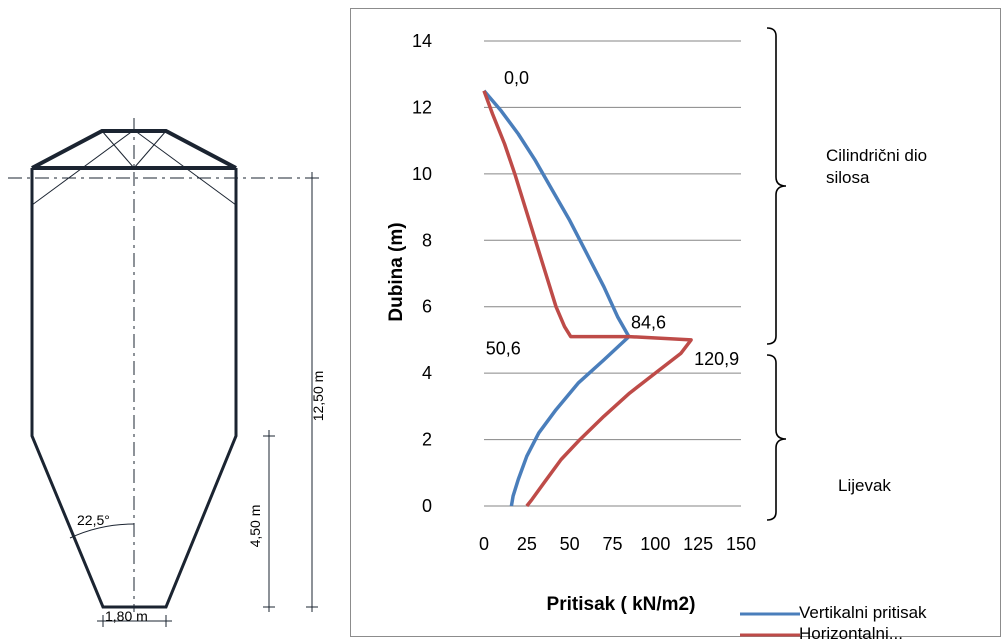 This screenshot has height=644, width=1003. Describe the element at coordinates (655, 544) in the screenshot. I see `x-tick-label: 100` at that location.